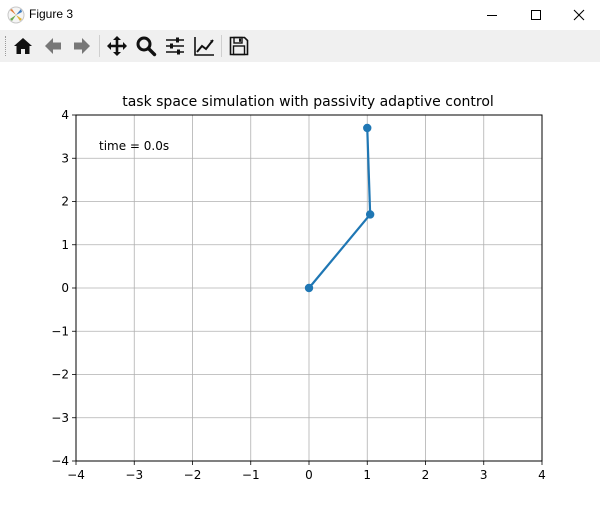 This screenshot has width=600, height=514. I want to click on back-button, so click(53, 46).